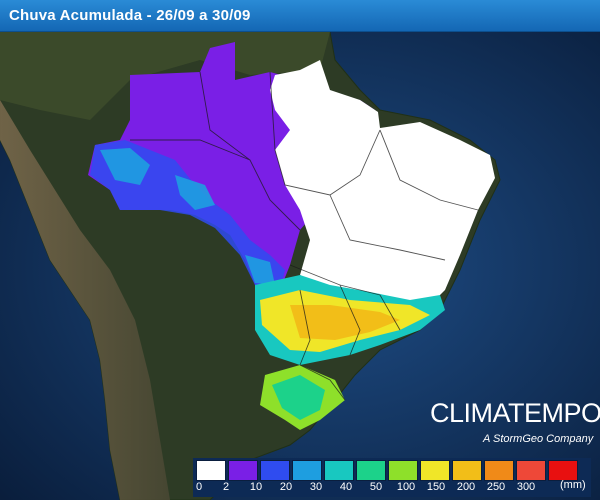 The image size is (600, 500). What do you see at coordinates (165, 76) in the screenshot?
I see `northern-coast` at bounding box center [165, 76].